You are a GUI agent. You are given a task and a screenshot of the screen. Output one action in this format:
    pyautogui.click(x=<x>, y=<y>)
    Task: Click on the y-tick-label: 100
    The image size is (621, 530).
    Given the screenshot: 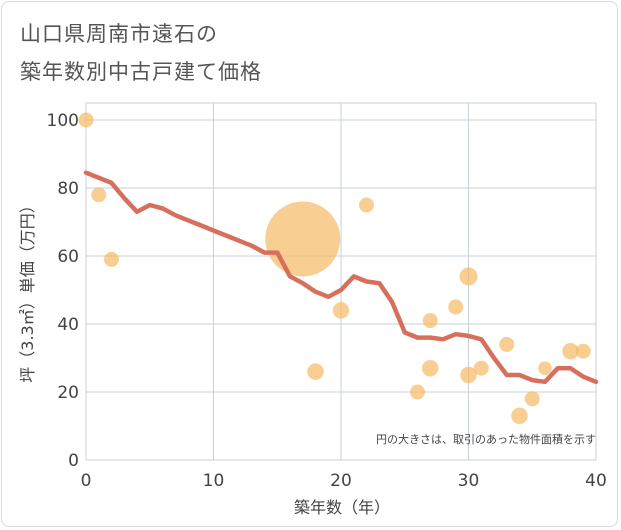 What is the action you would take?
    pyautogui.click(x=63, y=121)
    